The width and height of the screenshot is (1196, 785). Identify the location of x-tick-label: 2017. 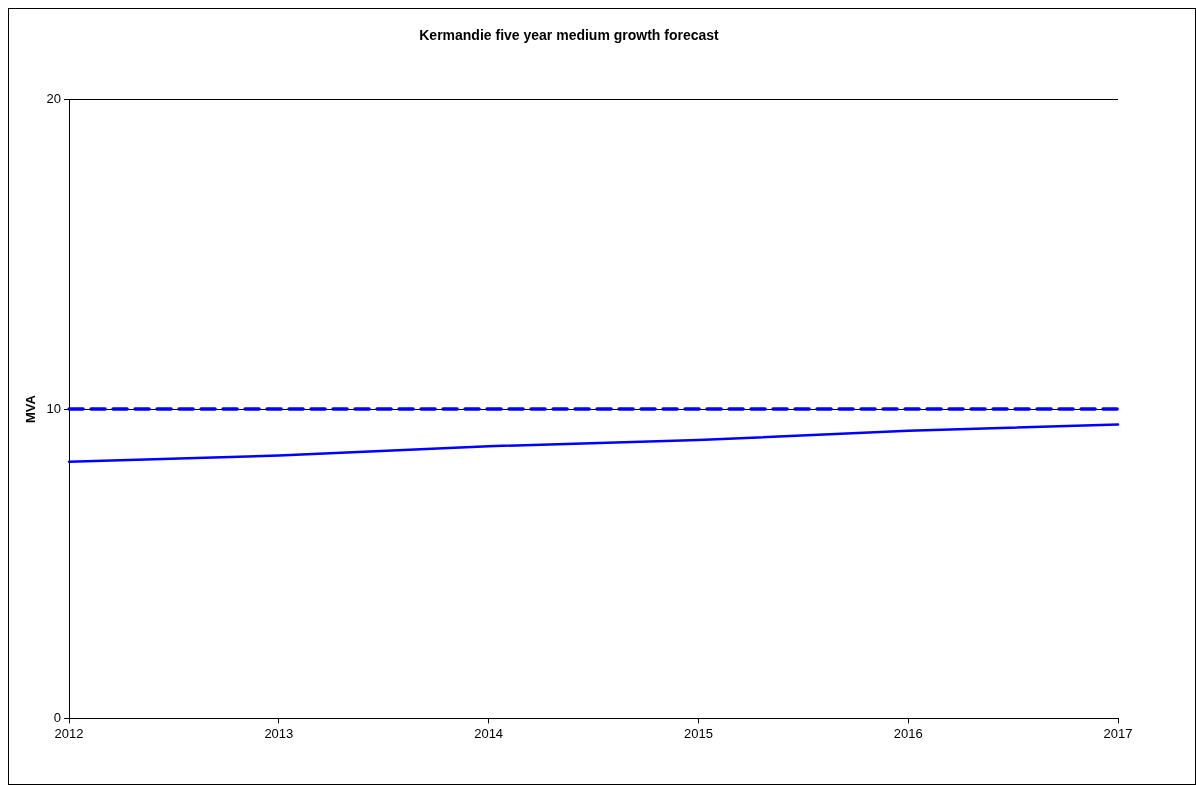
(1118, 733).